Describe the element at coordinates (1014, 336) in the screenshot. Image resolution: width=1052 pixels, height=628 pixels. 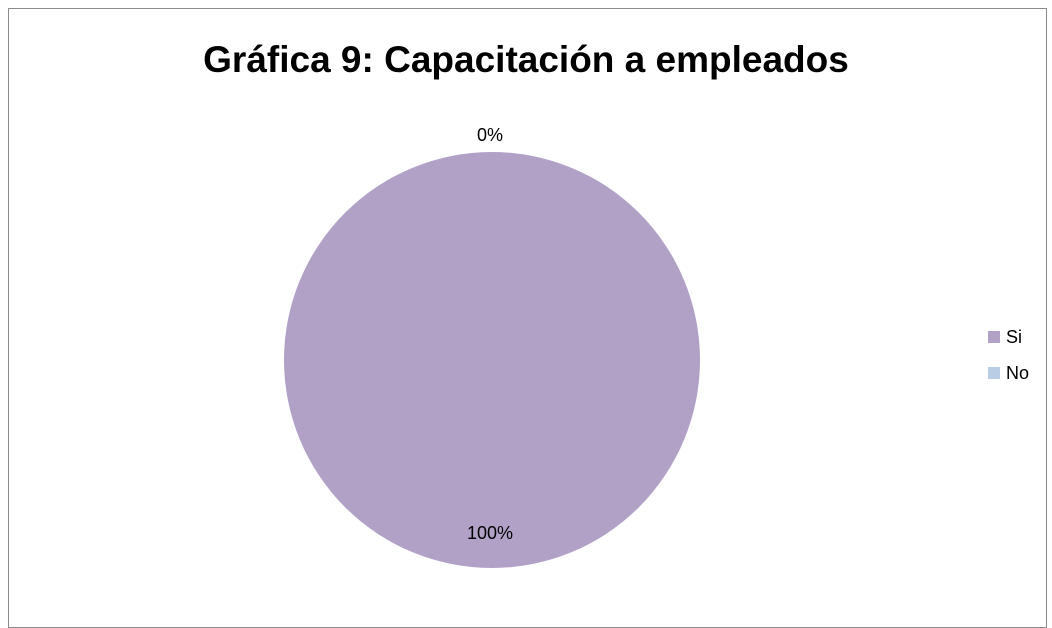
I see `legend-label-si: Si` at that location.